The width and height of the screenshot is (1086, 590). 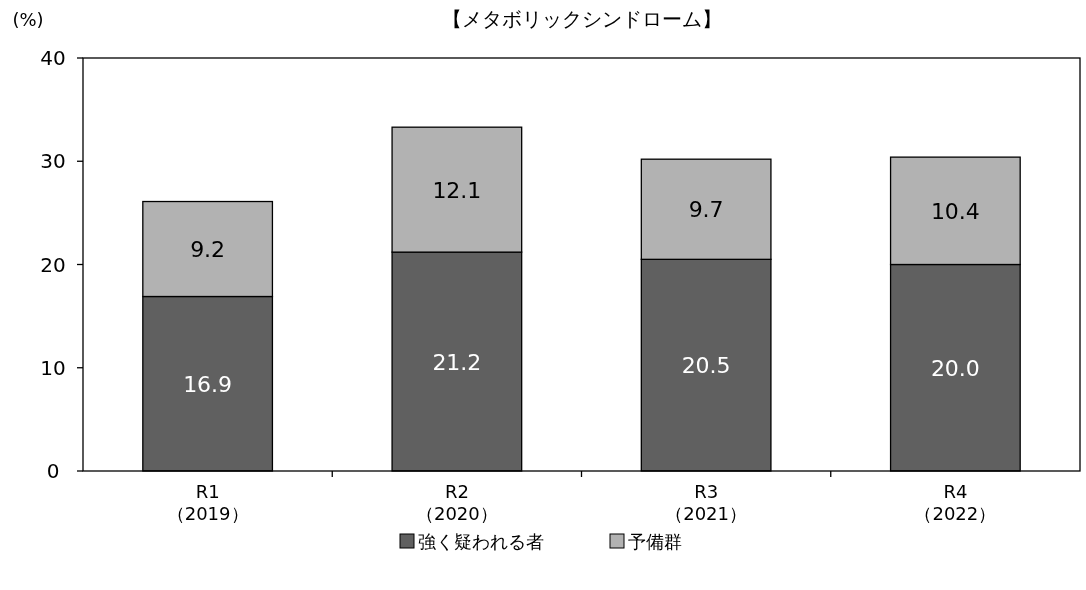 I want to click on data-label: 20.5, so click(x=706, y=366).